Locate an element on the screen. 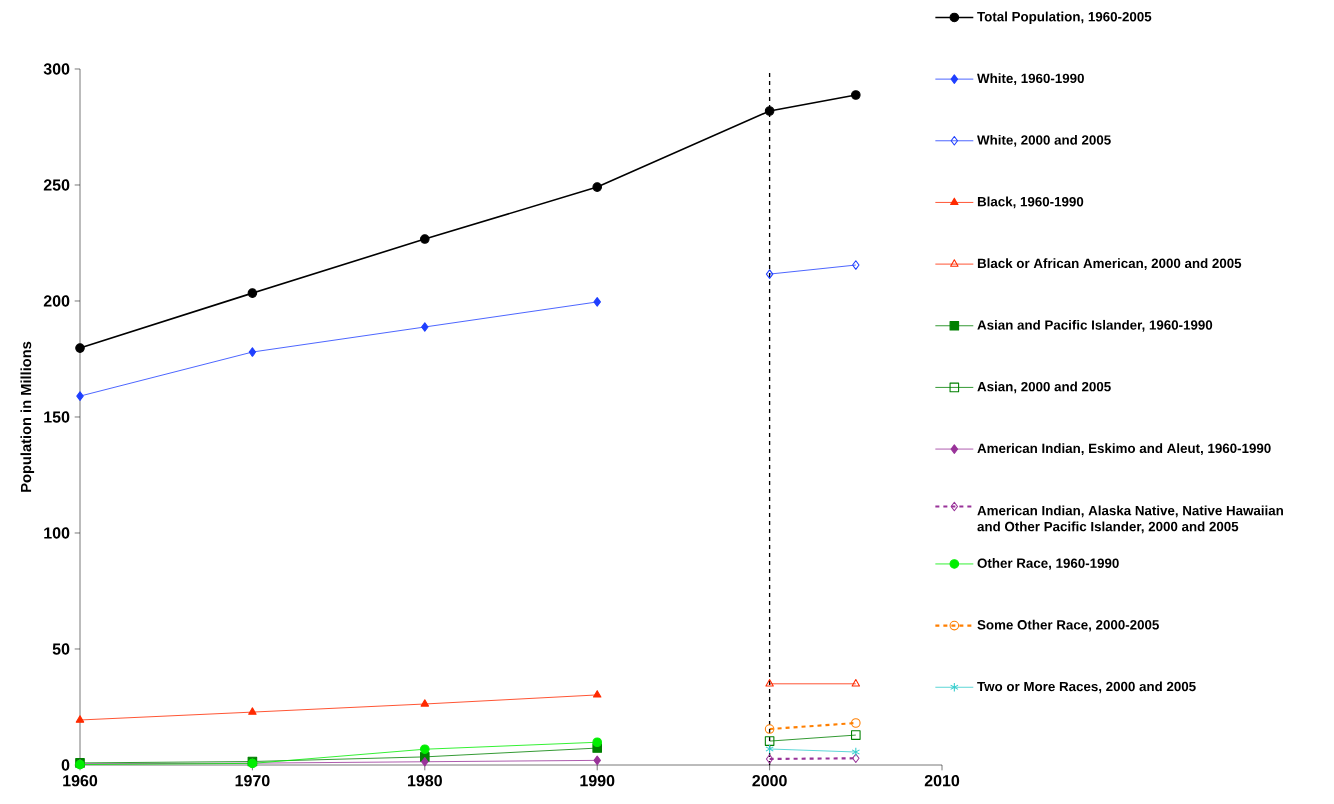  y-tick-label: 200 is located at coordinates (56, 301).